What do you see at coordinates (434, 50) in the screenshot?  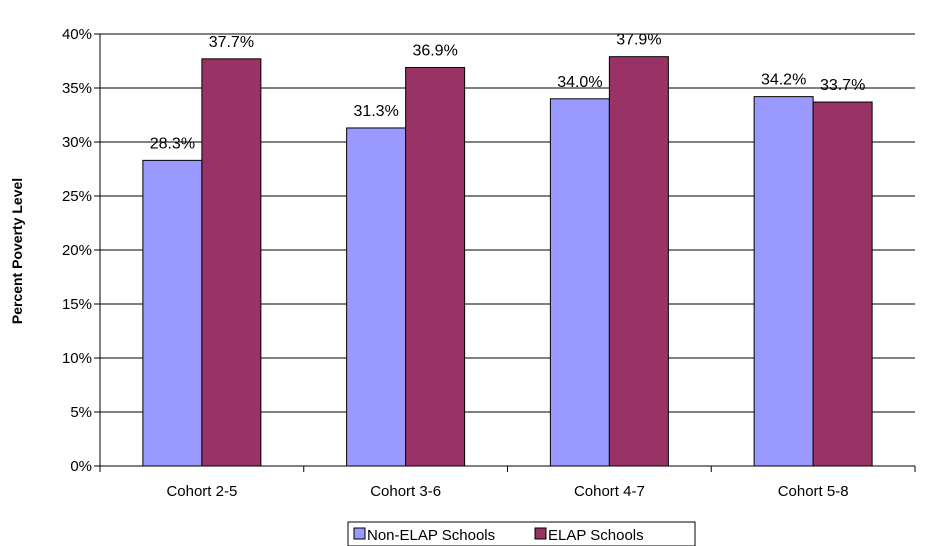 I see `data-label: 36.9%` at bounding box center [434, 50].